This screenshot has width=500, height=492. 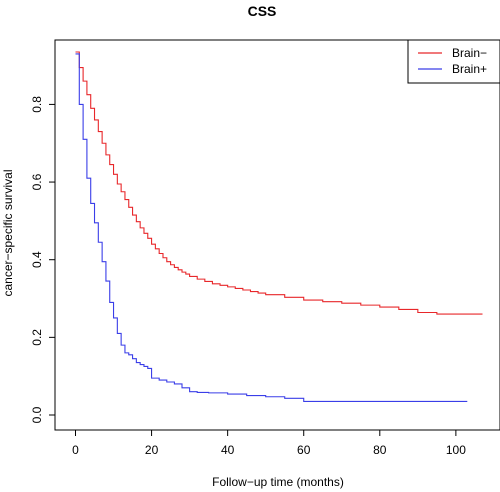 I want to click on x-tick-label: 80, so click(x=380, y=450).